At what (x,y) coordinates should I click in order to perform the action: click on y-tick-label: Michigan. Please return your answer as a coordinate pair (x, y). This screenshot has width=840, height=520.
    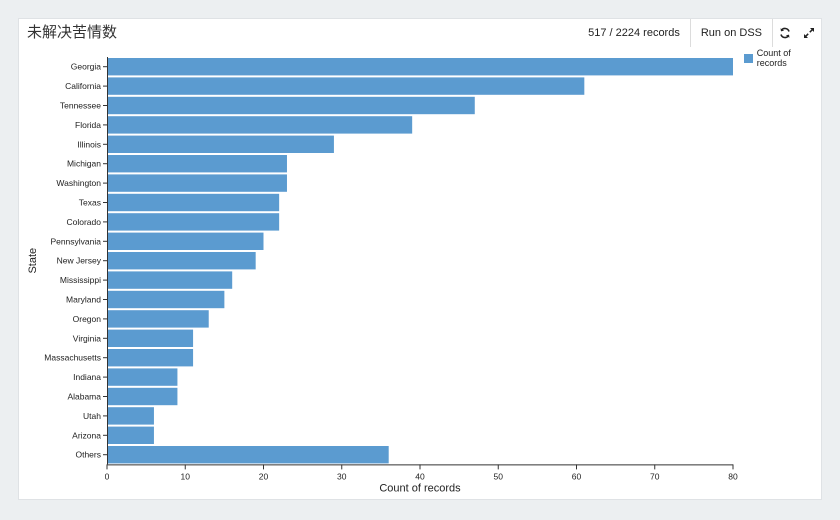
    Looking at the image, I should click on (84, 164).